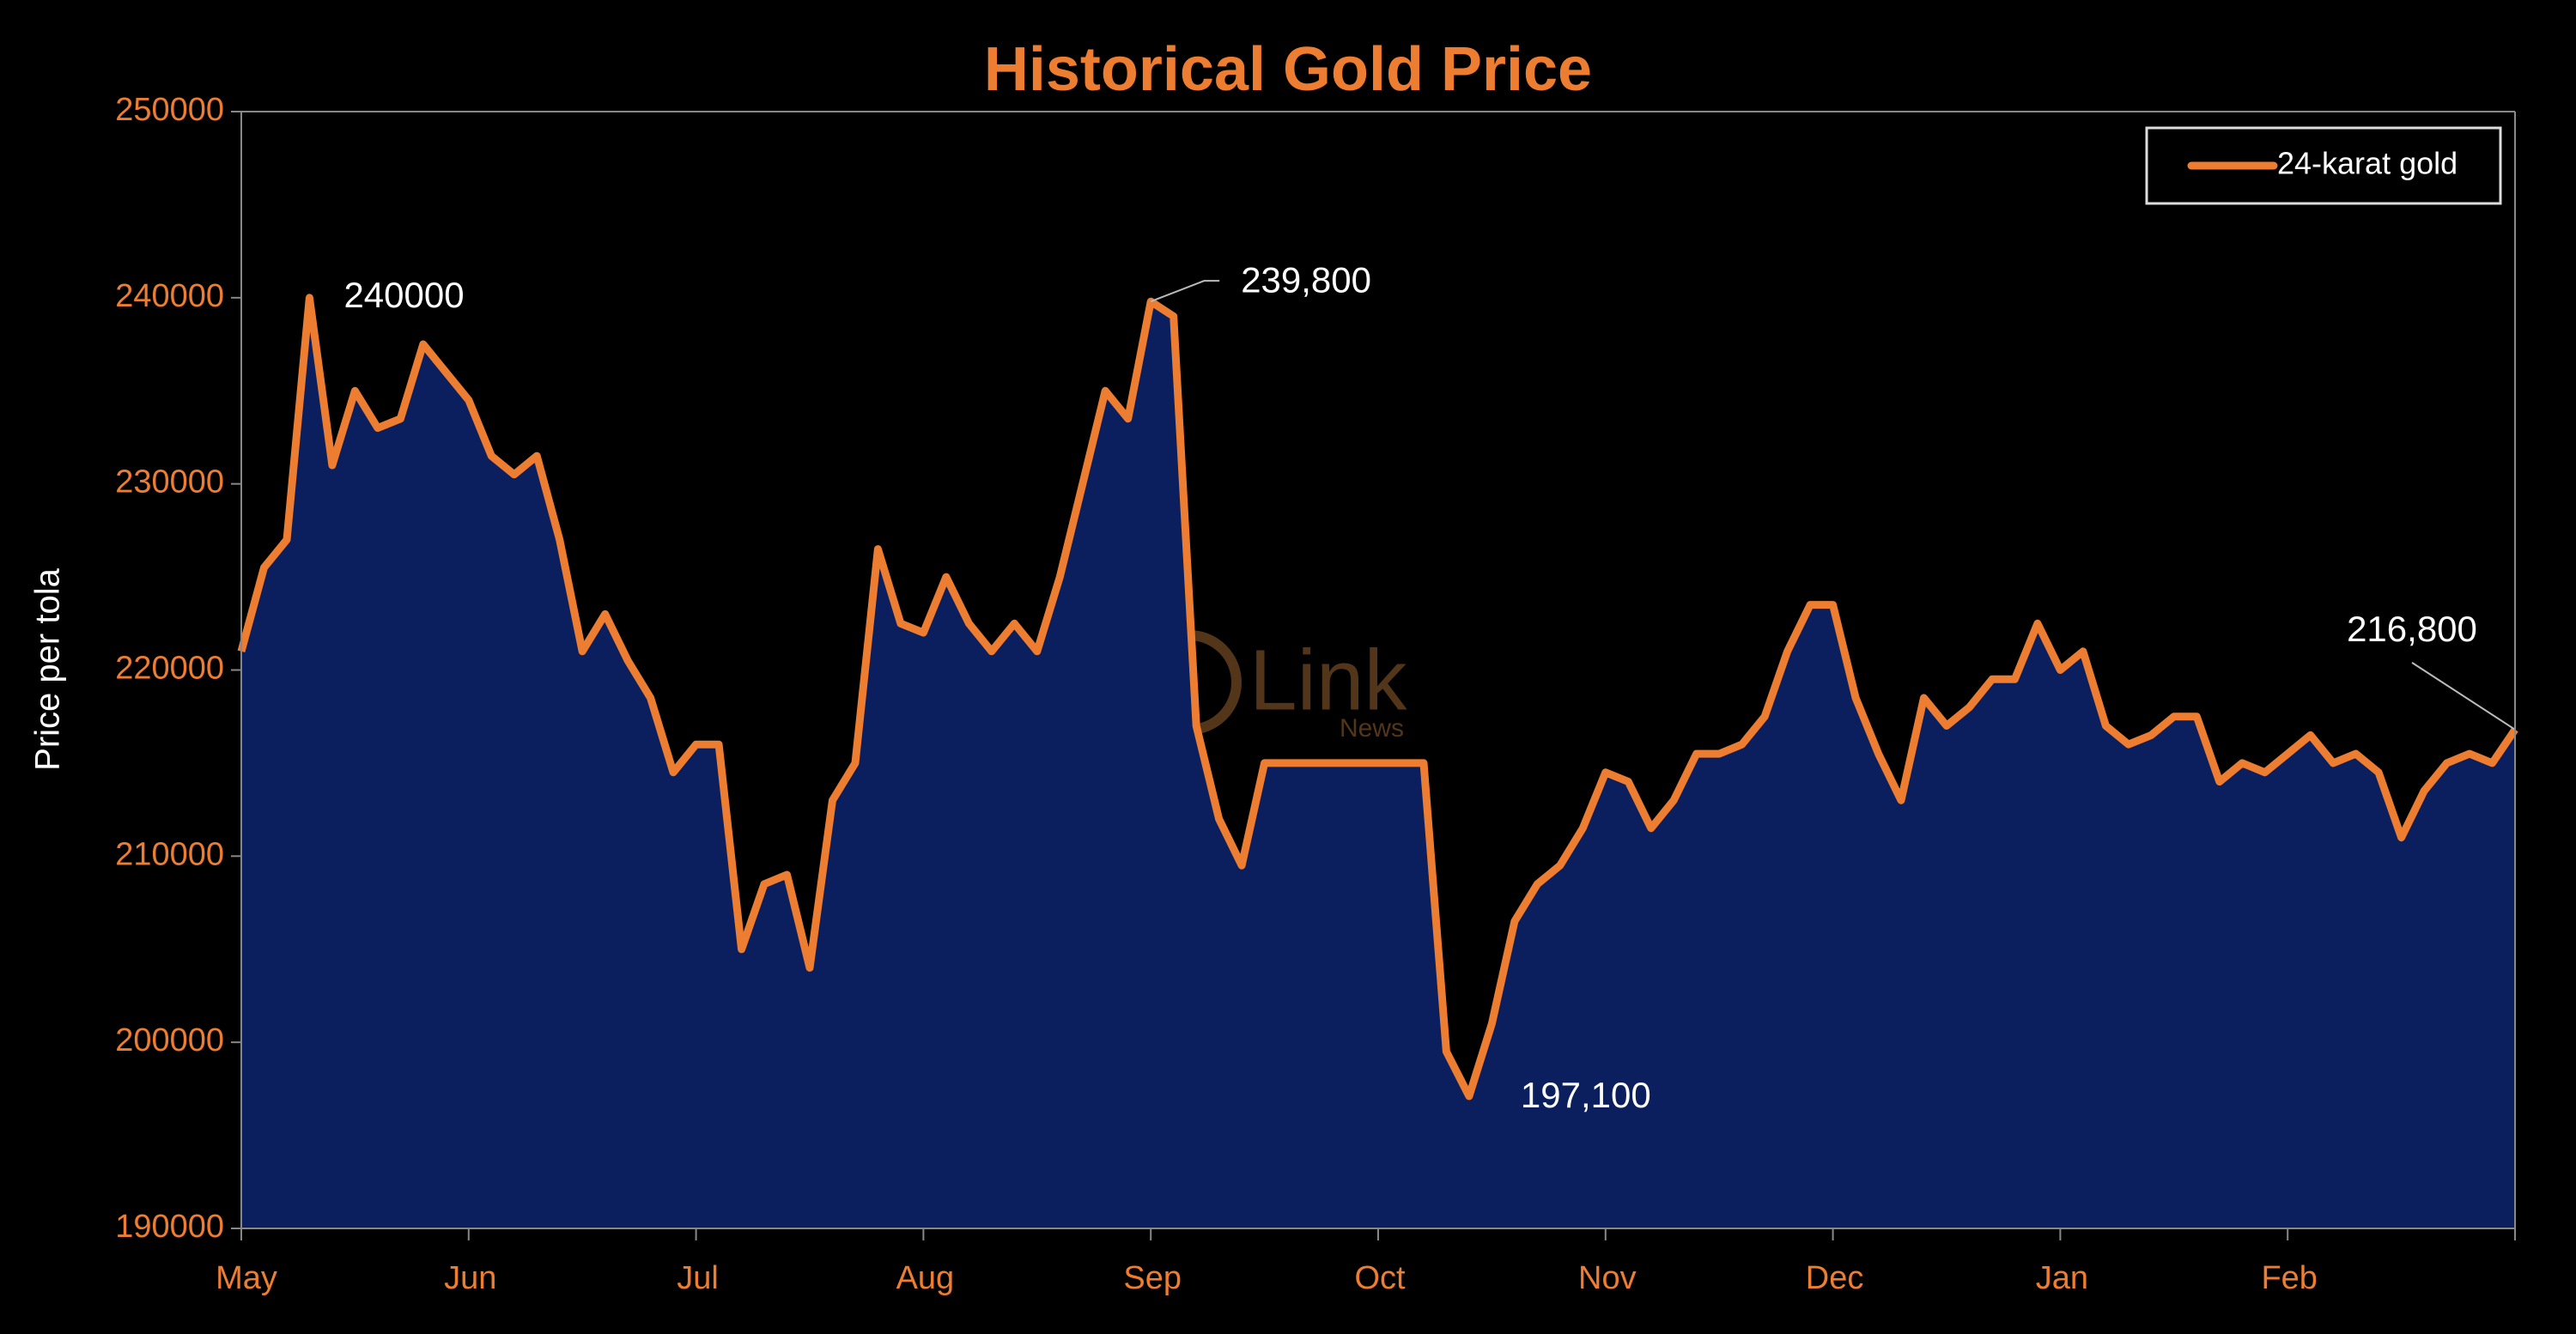 Image resolution: width=2576 pixels, height=1334 pixels. I want to click on y-tick-label: 240000, so click(170, 296).